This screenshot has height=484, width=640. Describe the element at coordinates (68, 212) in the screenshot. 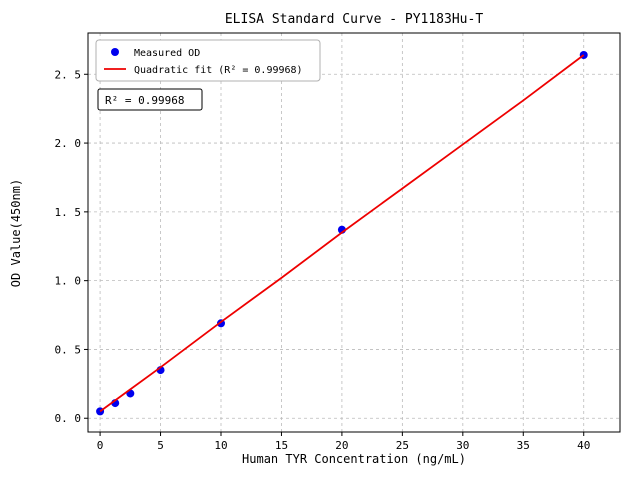

I see `y-tick-label: 1. 5` at that location.